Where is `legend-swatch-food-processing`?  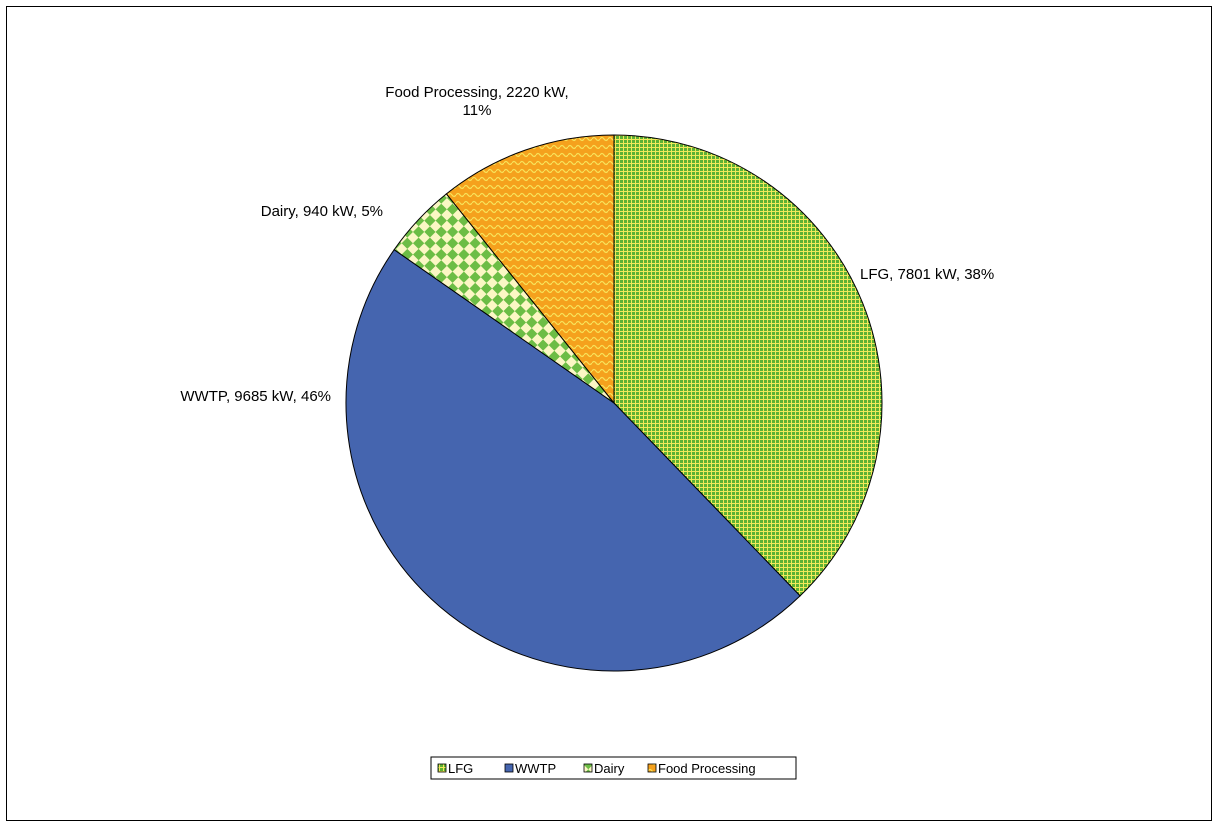
legend-swatch-food-processing is located at coordinates (652, 768).